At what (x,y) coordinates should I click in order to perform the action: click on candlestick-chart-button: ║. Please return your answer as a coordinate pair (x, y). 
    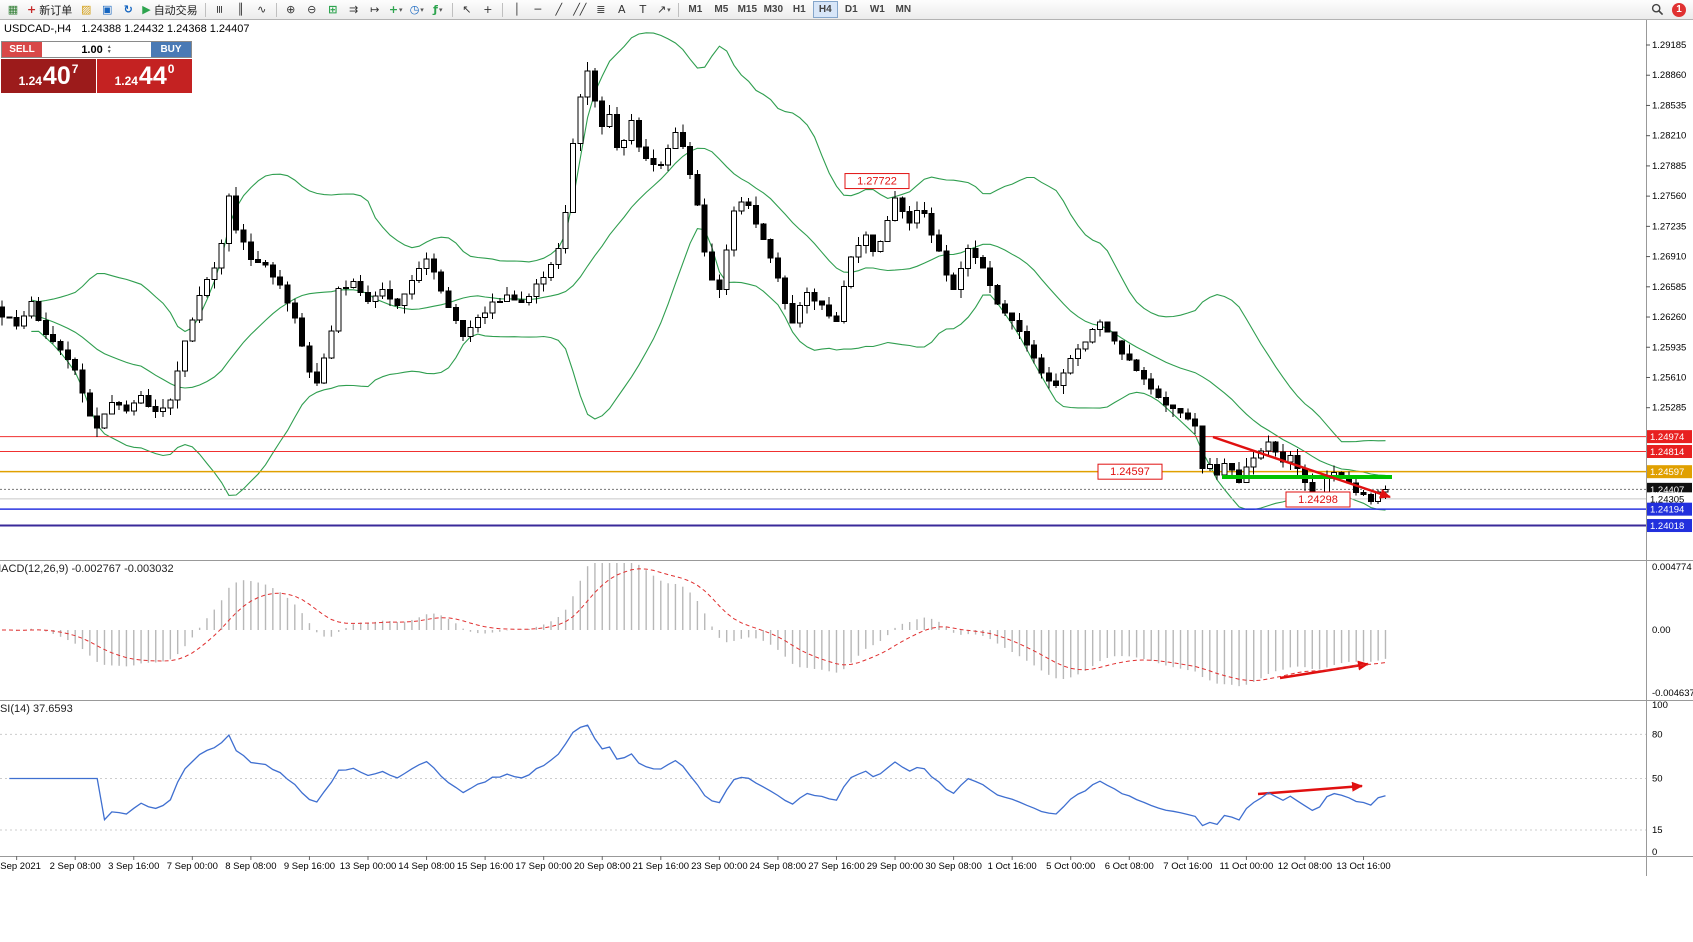
    Looking at the image, I should click on (241, 10).